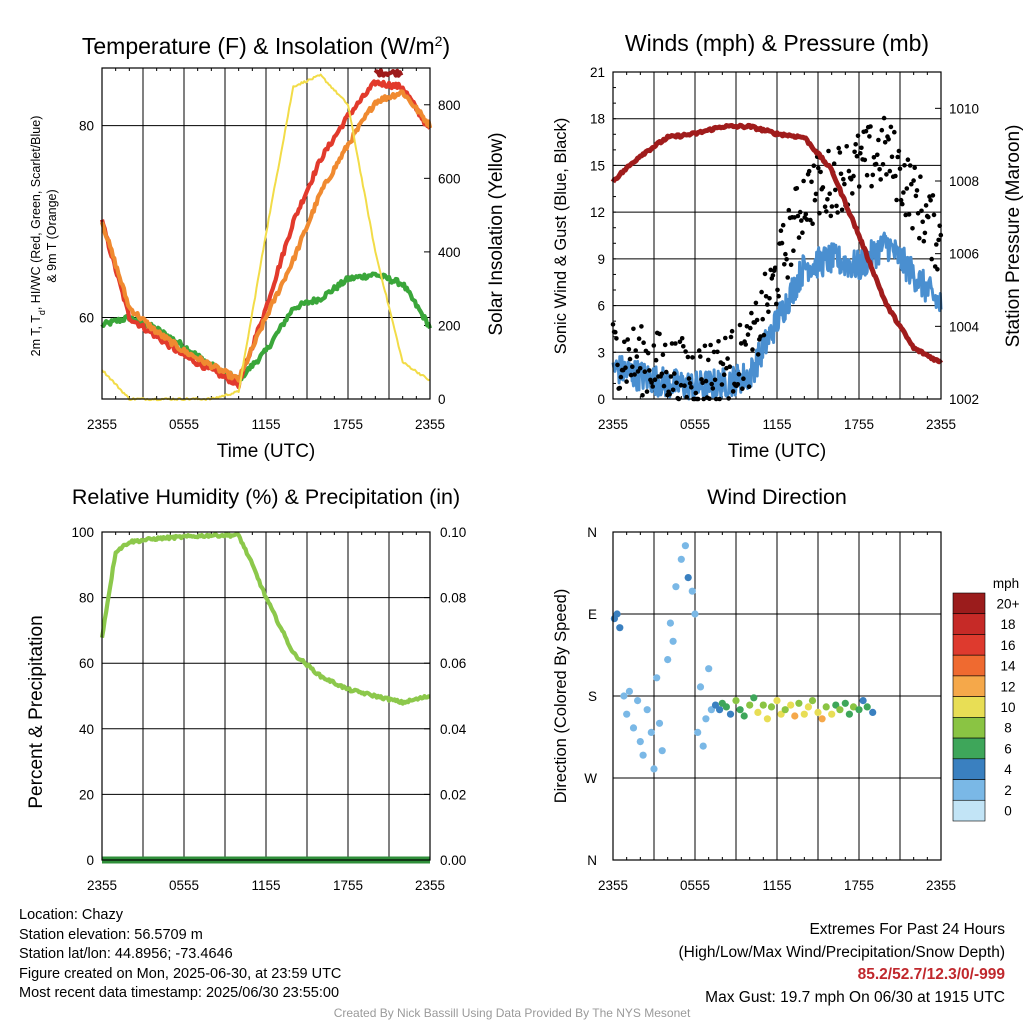 This screenshot has height=1024, width=1024. Describe the element at coordinates (601, 306) in the screenshot. I see `panel2-ytick-label: 6` at that location.